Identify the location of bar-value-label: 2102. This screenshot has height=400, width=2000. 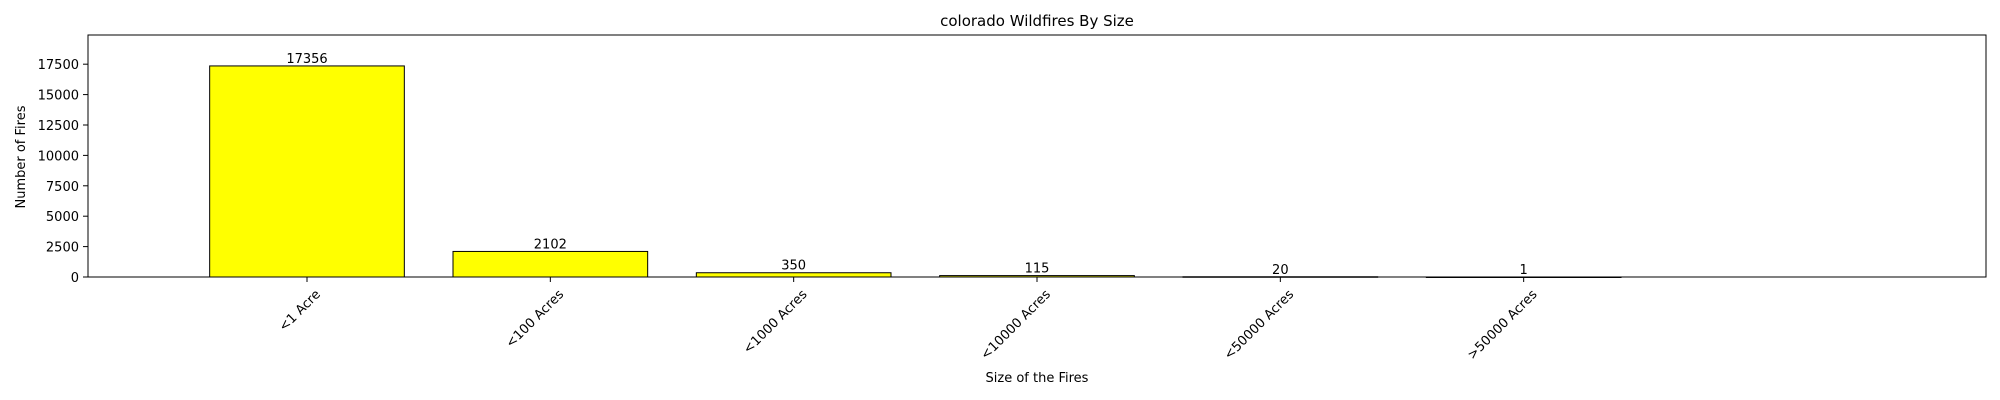
(550, 244).